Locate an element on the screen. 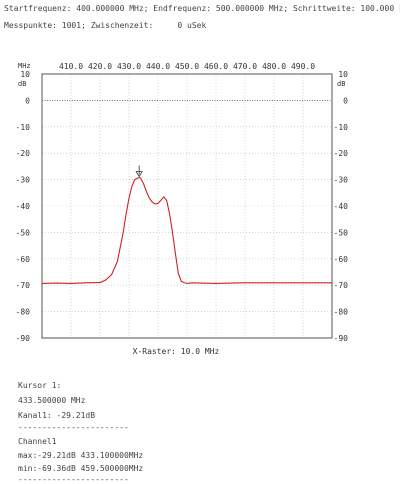  cursor-level: Kanal1: -29.21dB is located at coordinates (57, 415).